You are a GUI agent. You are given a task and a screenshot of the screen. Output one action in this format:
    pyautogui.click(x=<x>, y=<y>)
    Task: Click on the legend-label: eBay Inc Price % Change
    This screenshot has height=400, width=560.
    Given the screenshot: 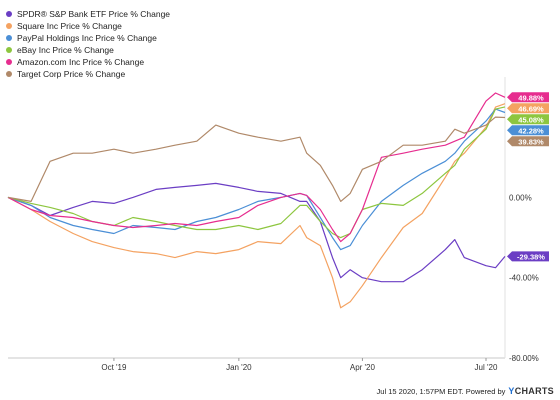 What is the action you would take?
    pyautogui.click(x=65, y=50)
    